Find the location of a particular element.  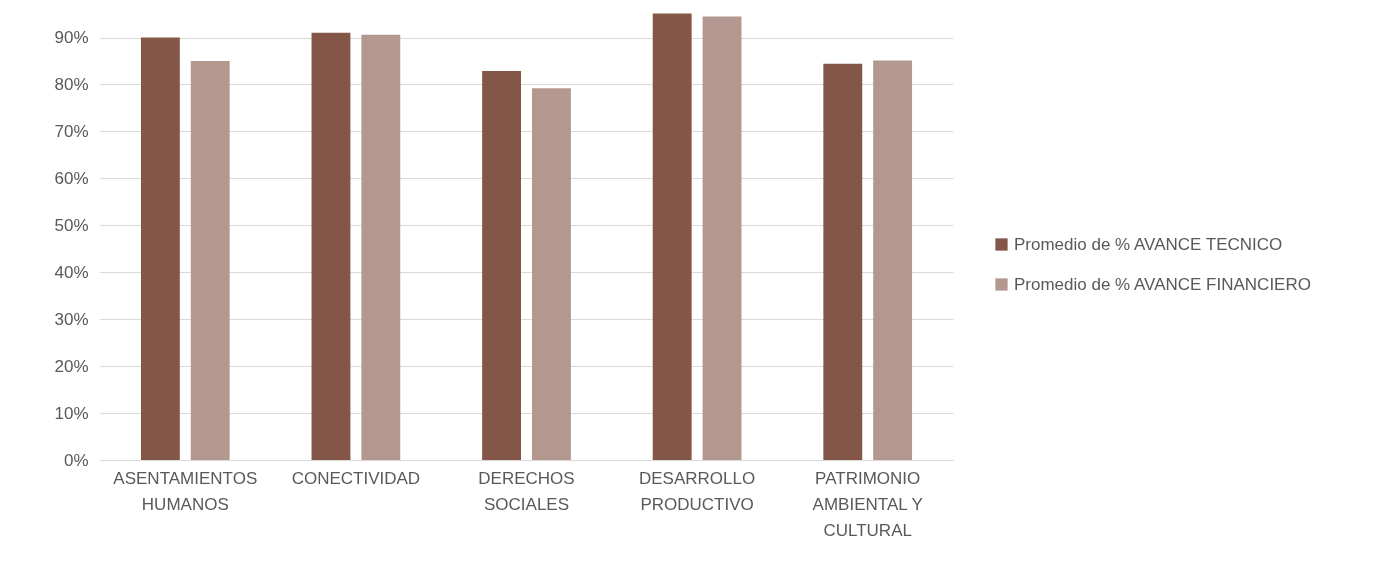

y-tick-label: 60% is located at coordinates (71, 178).